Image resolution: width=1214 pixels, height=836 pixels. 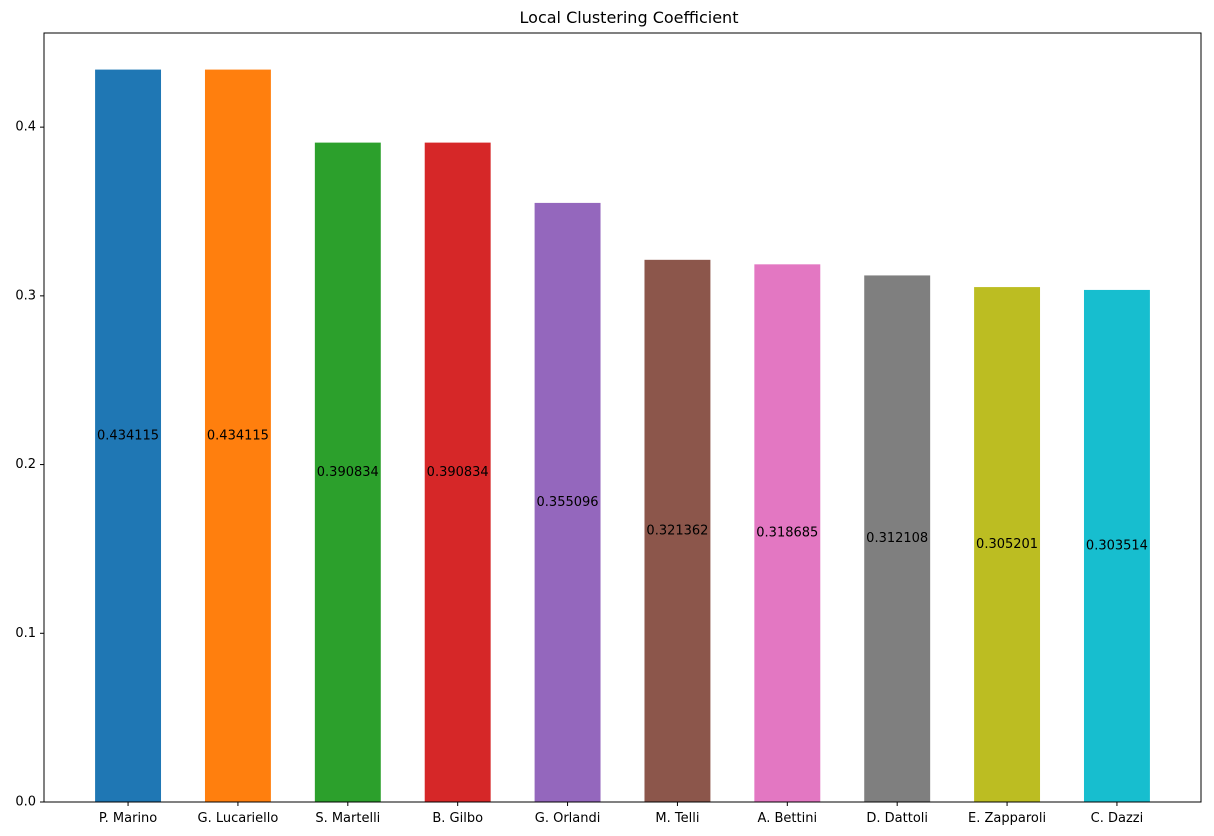 What do you see at coordinates (629, 17) in the screenshot?
I see `chart-title: Local Clustering Coefficient` at bounding box center [629, 17].